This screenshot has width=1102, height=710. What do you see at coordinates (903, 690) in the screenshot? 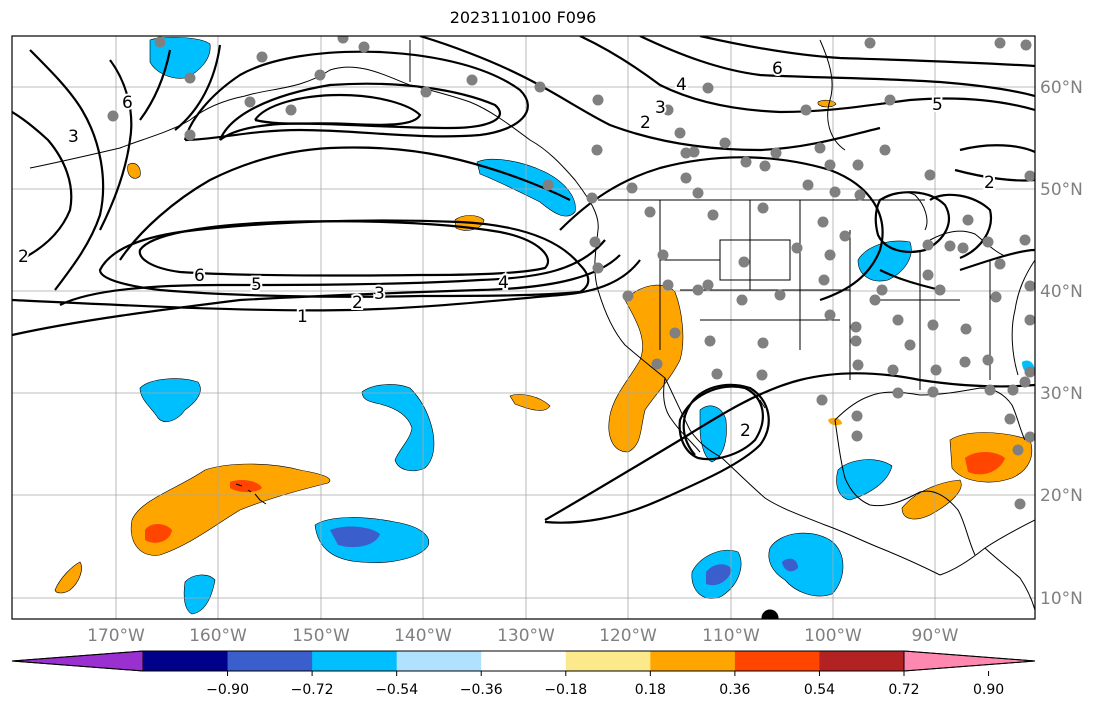
I see `colorbar-tick-label: 0.72` at bounding box center [903, 690].